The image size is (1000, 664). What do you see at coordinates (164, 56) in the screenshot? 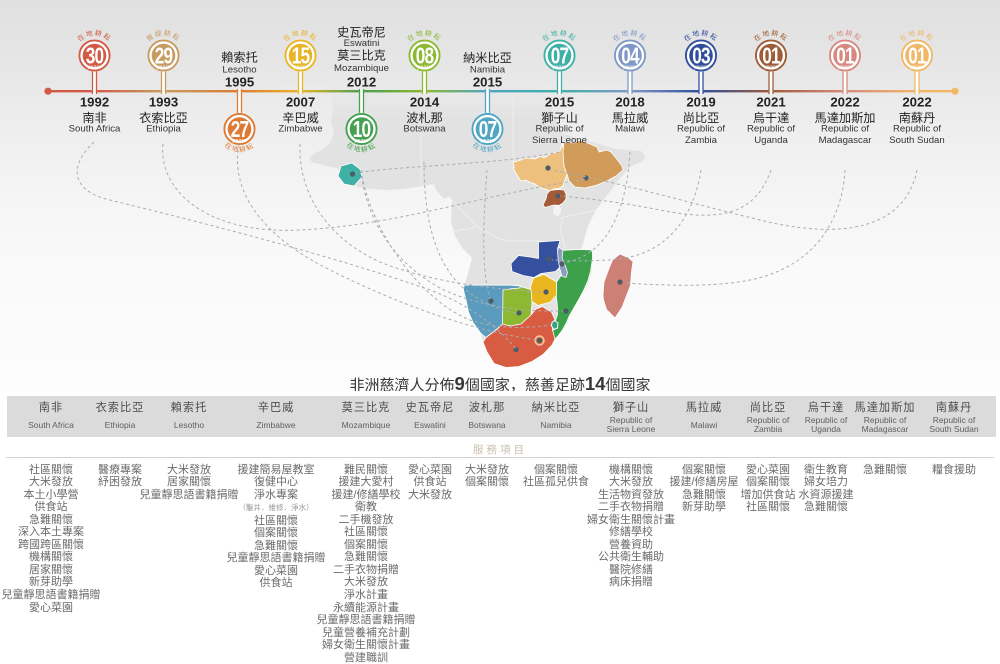
I see `svg-text: 29` at bounding box center [164, 56].